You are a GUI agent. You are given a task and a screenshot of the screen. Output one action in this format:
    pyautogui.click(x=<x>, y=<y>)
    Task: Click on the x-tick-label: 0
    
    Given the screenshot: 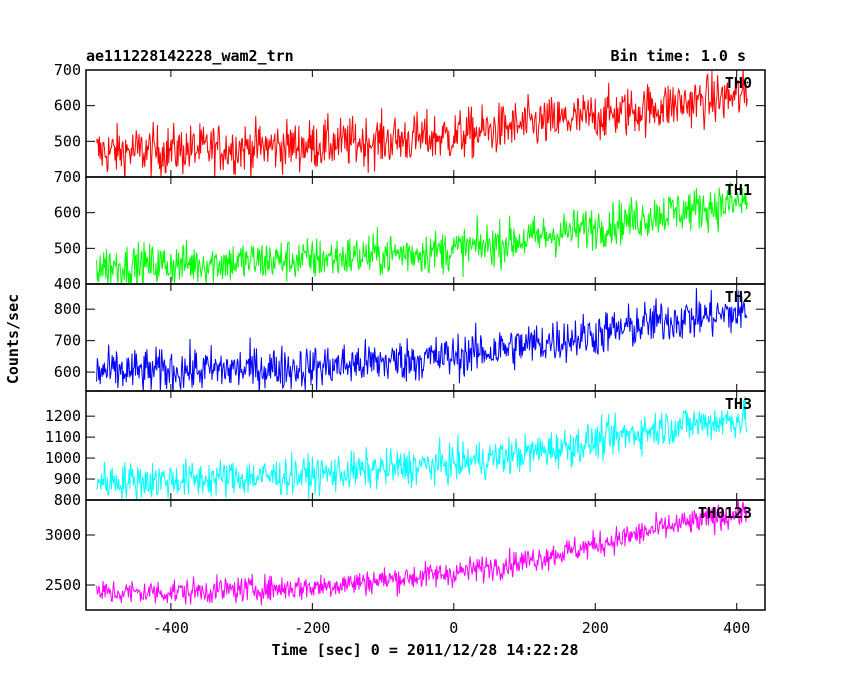 What is the action you would take?
    pyautogui.click(x=453, y=628)
    